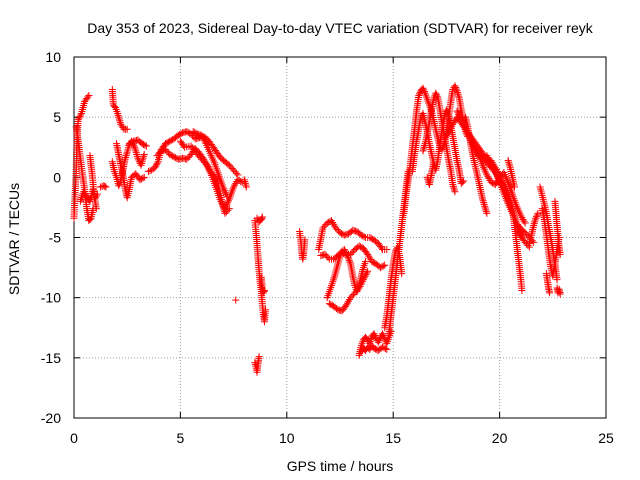 The width and height of the screenshot is (640, 480). Describe the element at coordinates (393, 438) in the screenshot. I see `x-tick-label: 15` at that location.